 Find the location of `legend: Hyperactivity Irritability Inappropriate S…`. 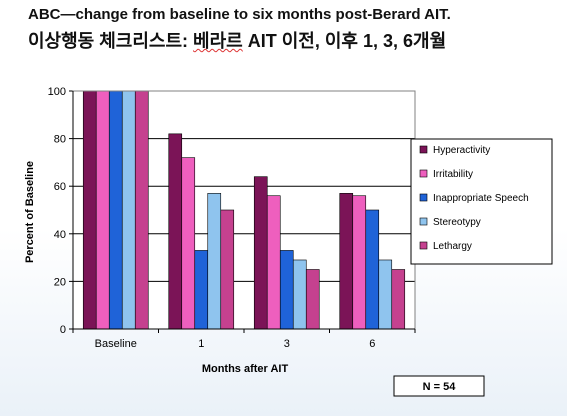

legend: Hyperactivity Irritability Inappropriate S… is located at coordinates (481, 201).